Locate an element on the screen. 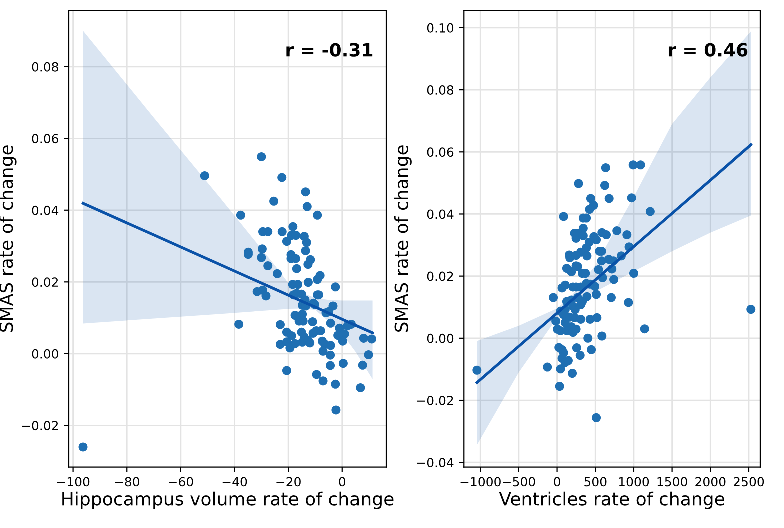  x-tick-label: 1500 is located at coordinates (673, 482).